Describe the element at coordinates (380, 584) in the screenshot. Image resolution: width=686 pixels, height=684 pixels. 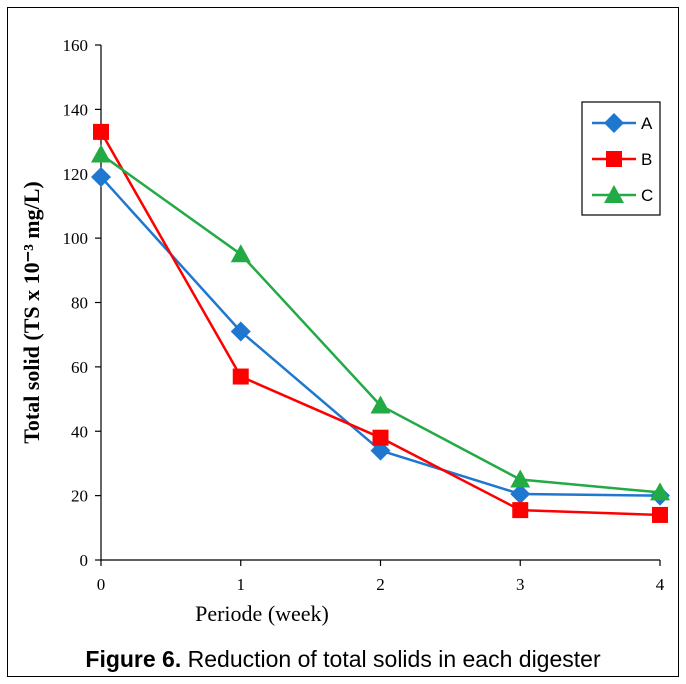
I see `x-tick-label: 2` at that location.